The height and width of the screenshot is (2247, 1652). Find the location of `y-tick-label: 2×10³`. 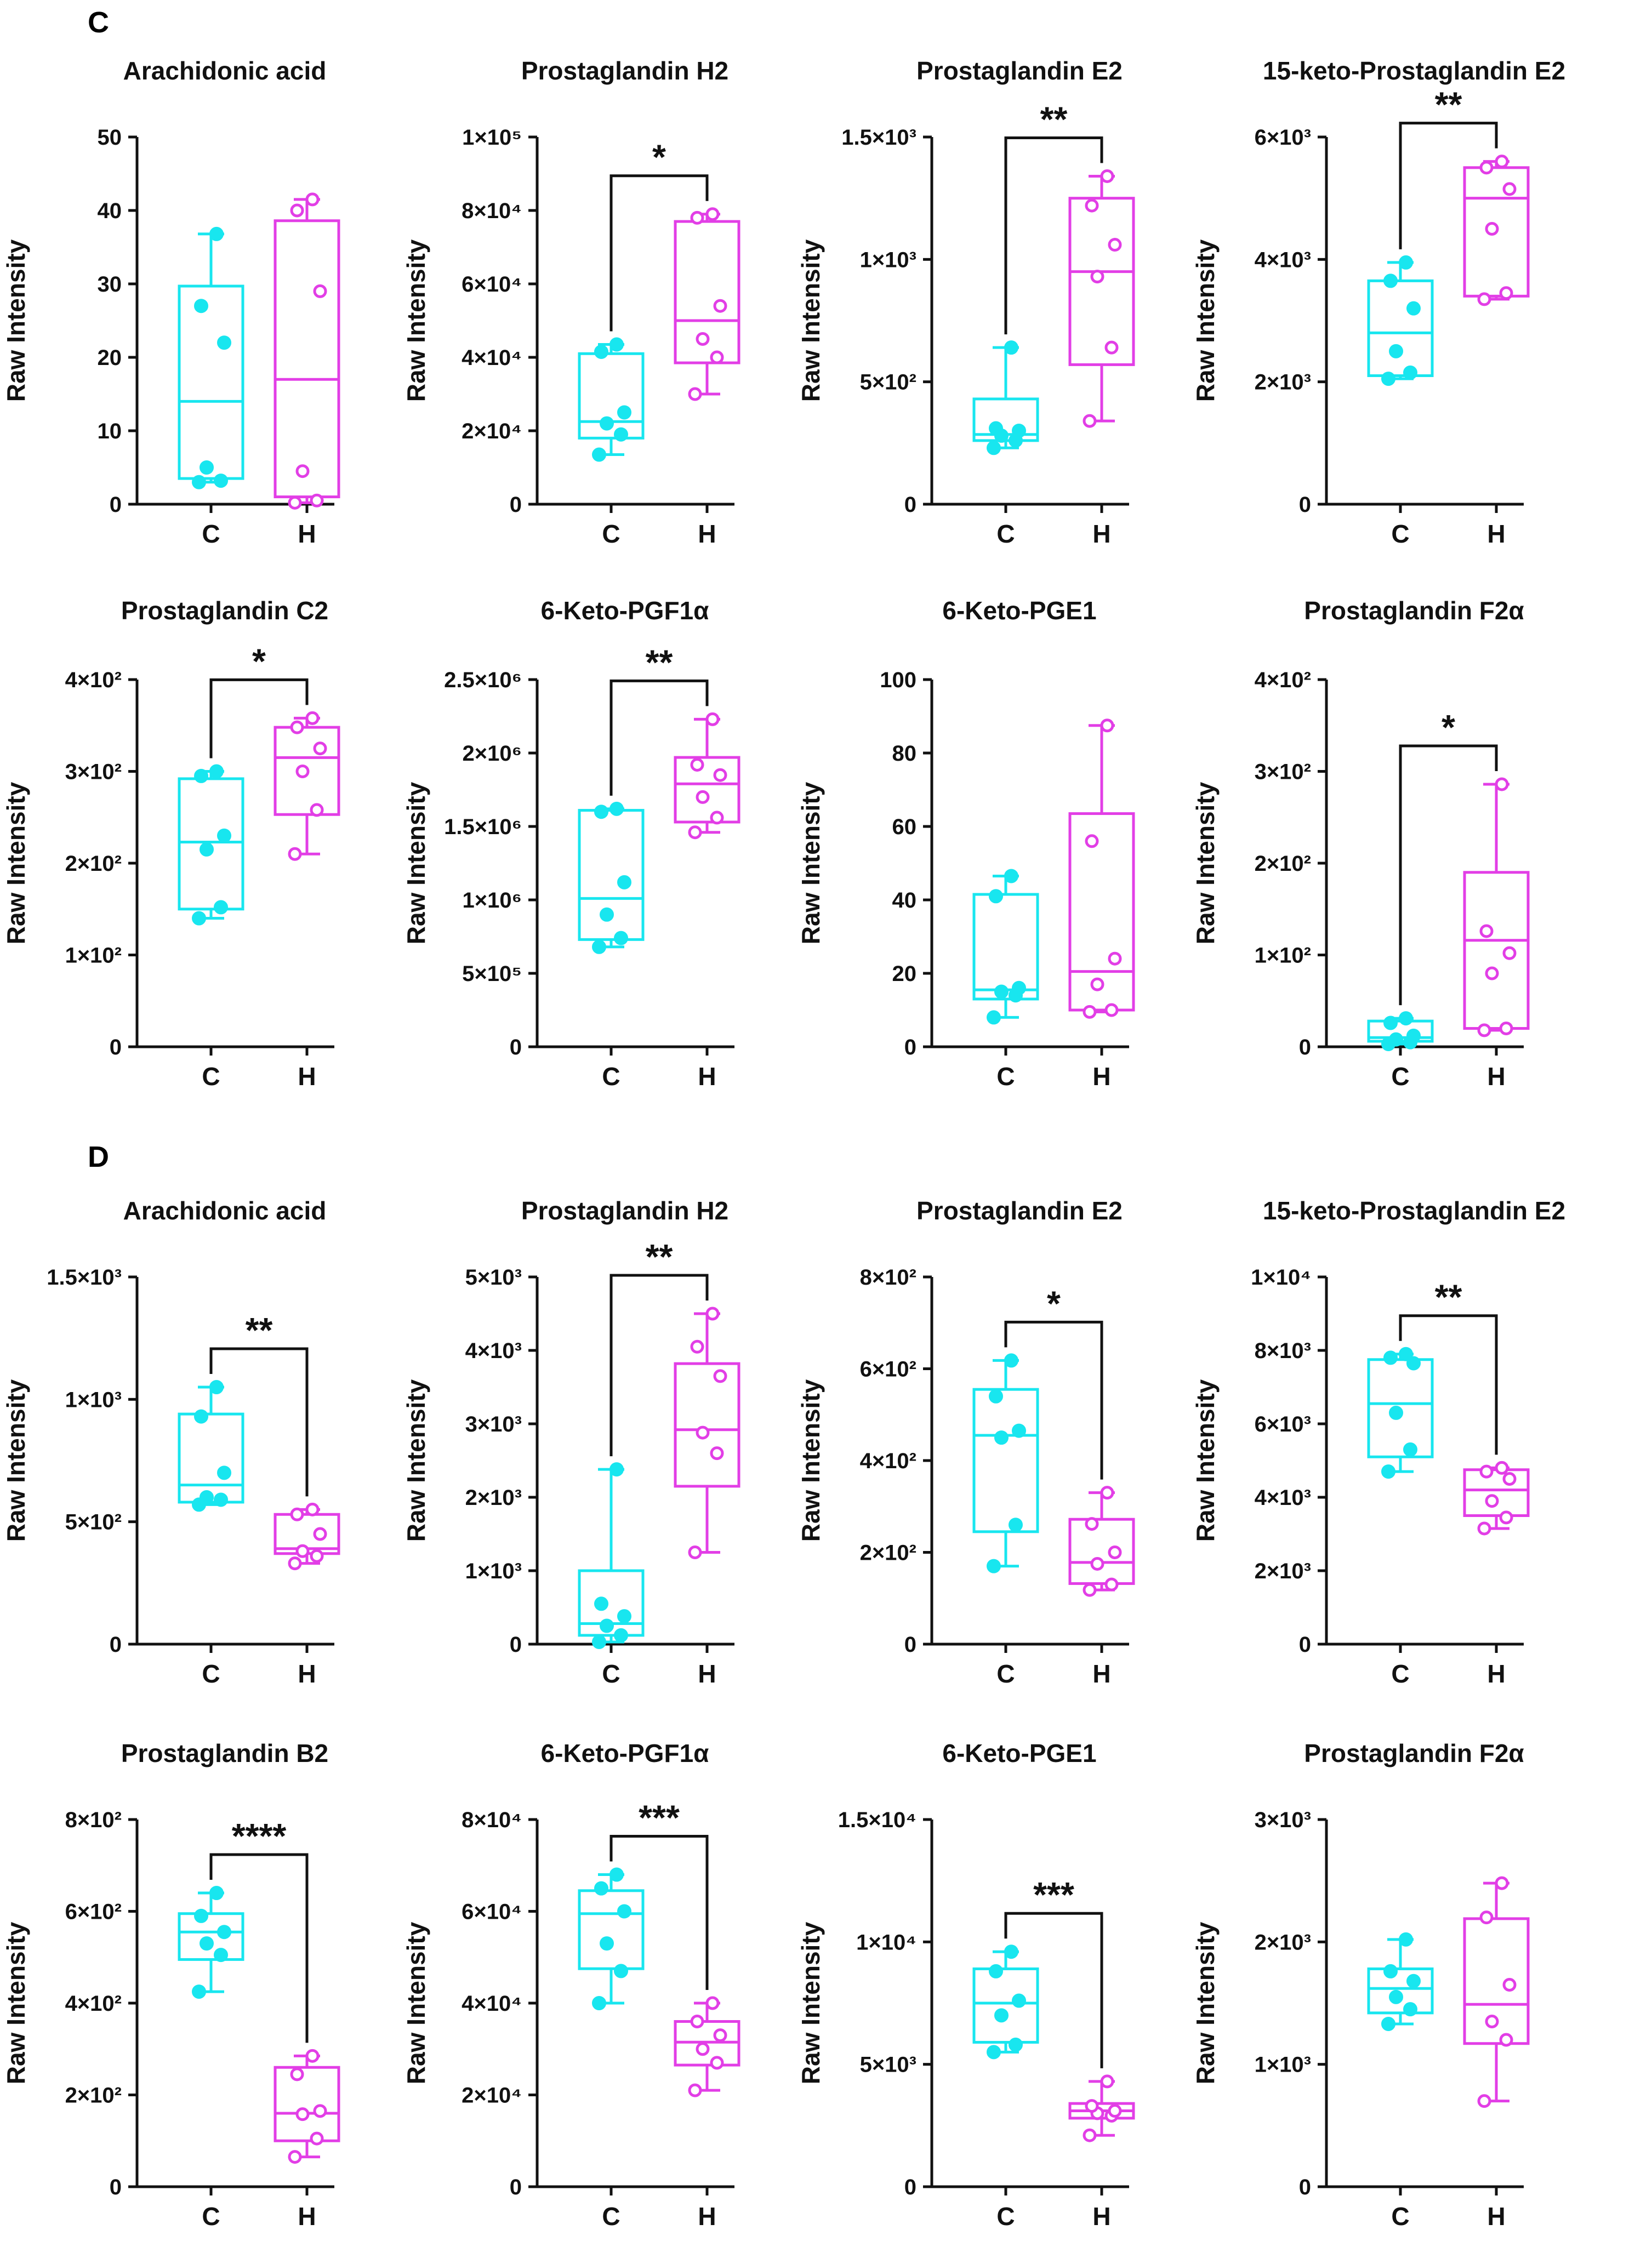

y-tick-label: 2×10³ is located at coordinates (494, 1498).